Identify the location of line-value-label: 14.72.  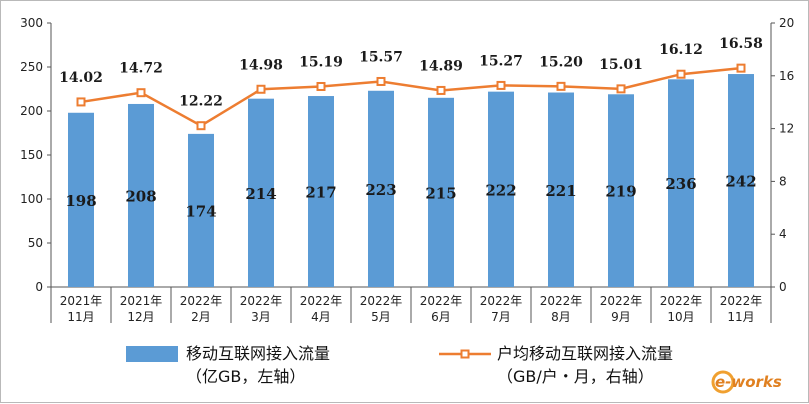
(141, 69).